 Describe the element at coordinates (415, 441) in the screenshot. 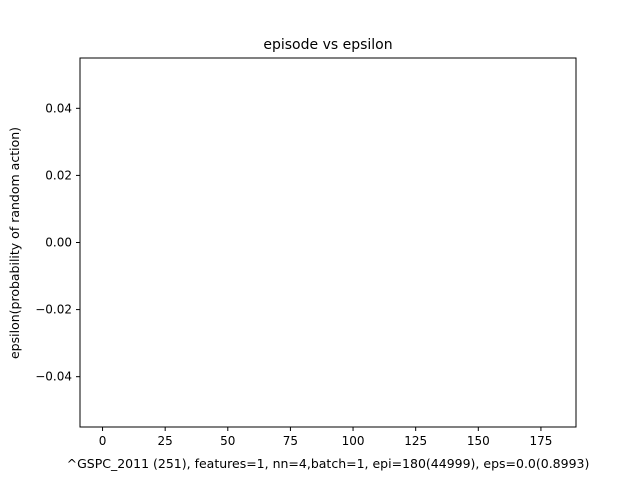

I see `x-tick-label: 125` at that location.